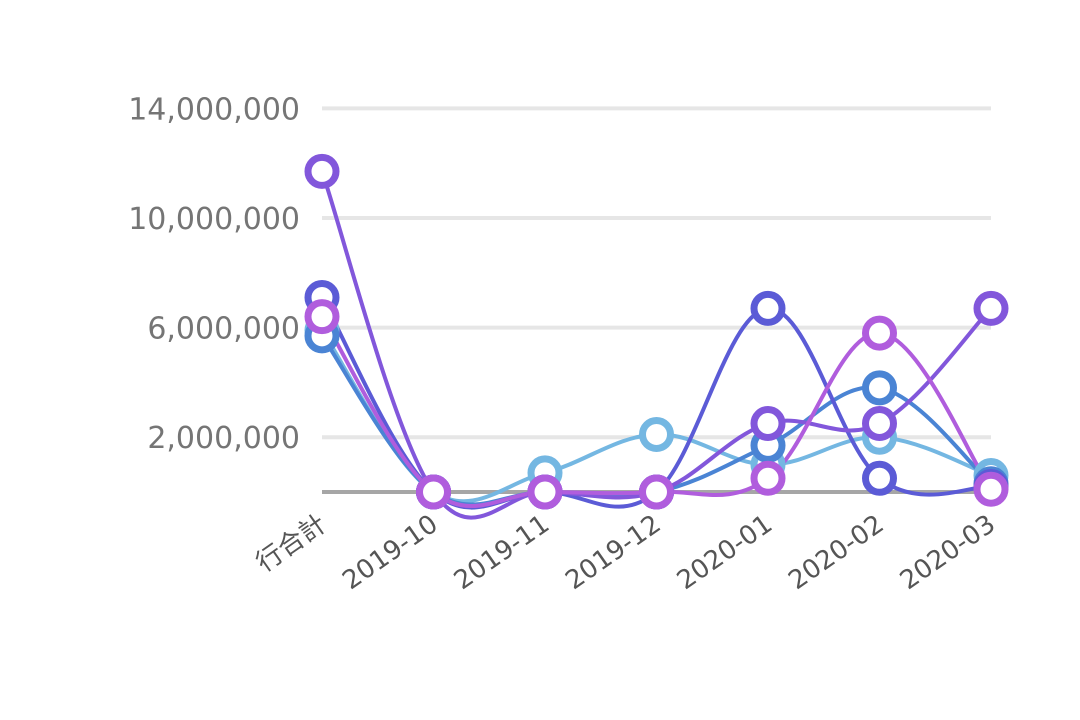  Describe the element at coordinates (725, 552) in the screenshot. I see `x-tick-label: 2020-01` at that location.